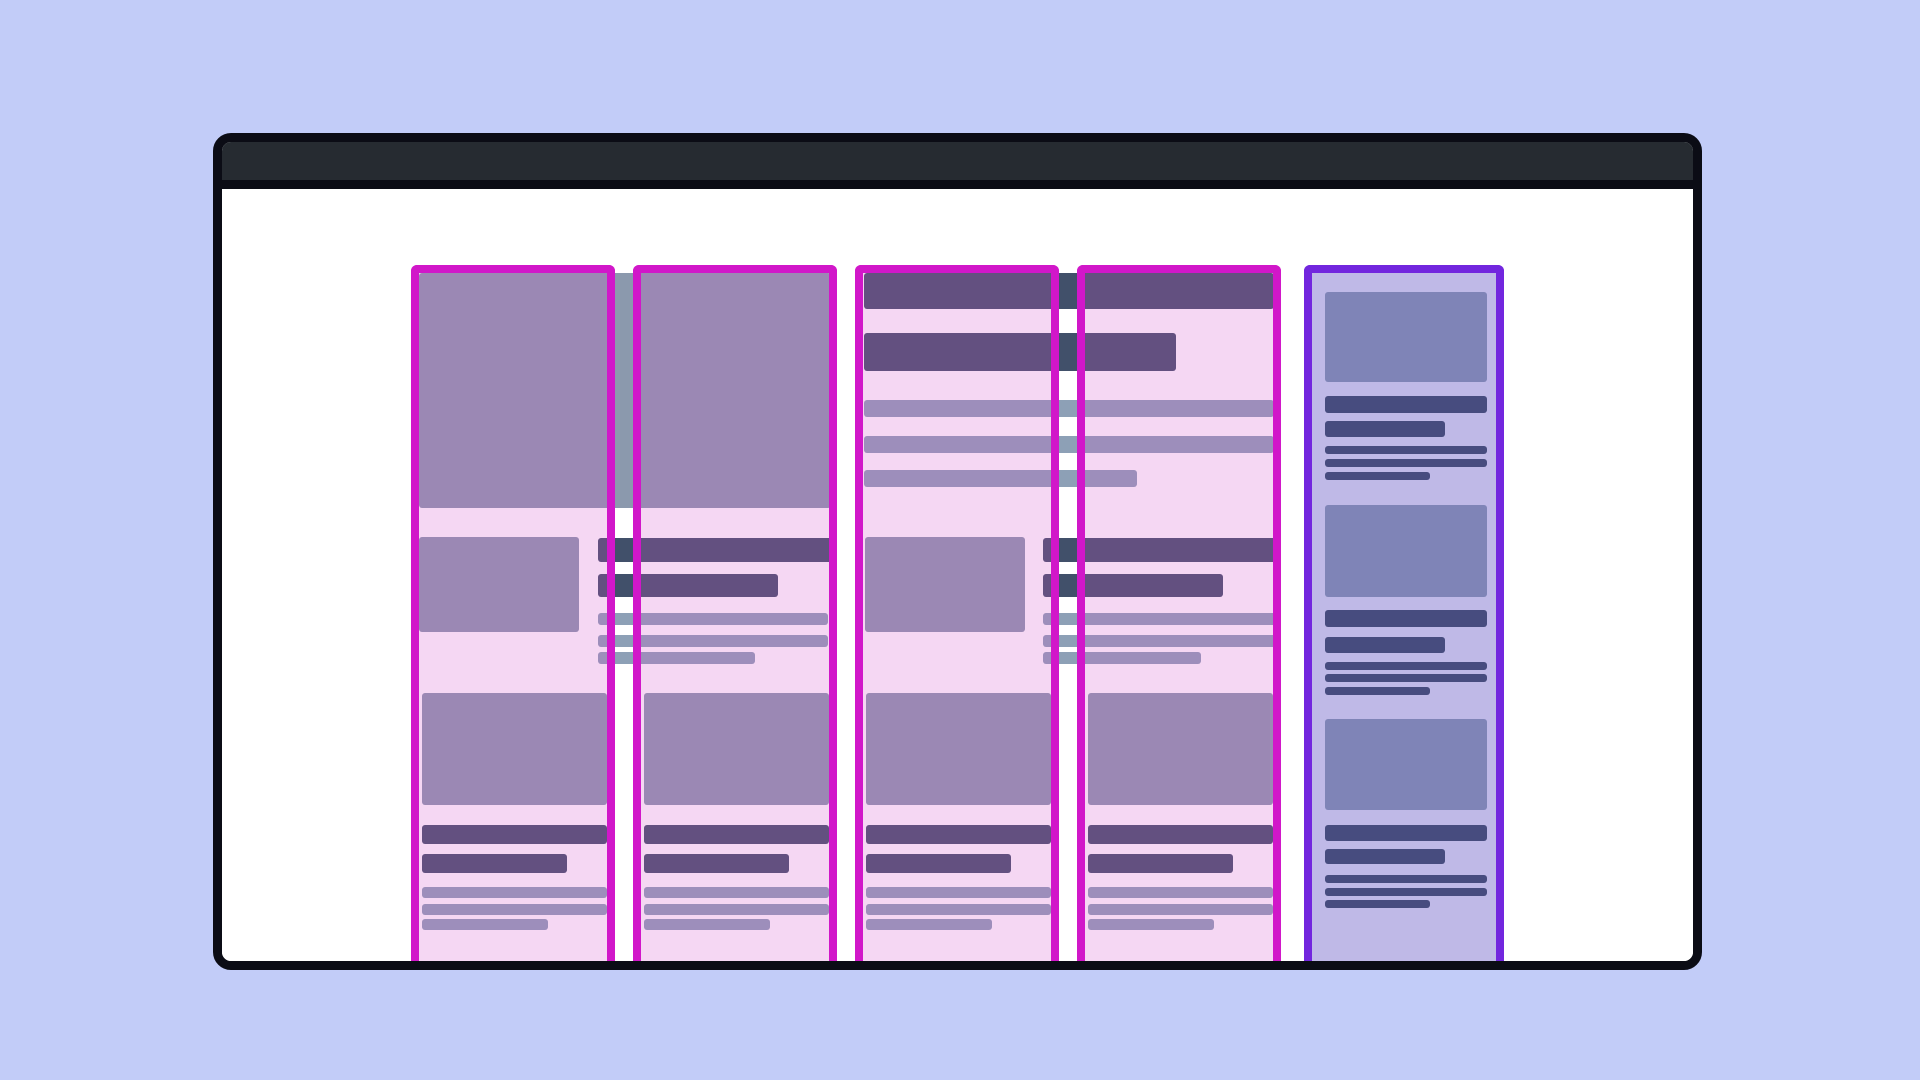 The image size is (1920, 1080). What do you see at coordinates (736, 749) in the screenshot?
I see `card-2-image` at bounding box center [736, 749].